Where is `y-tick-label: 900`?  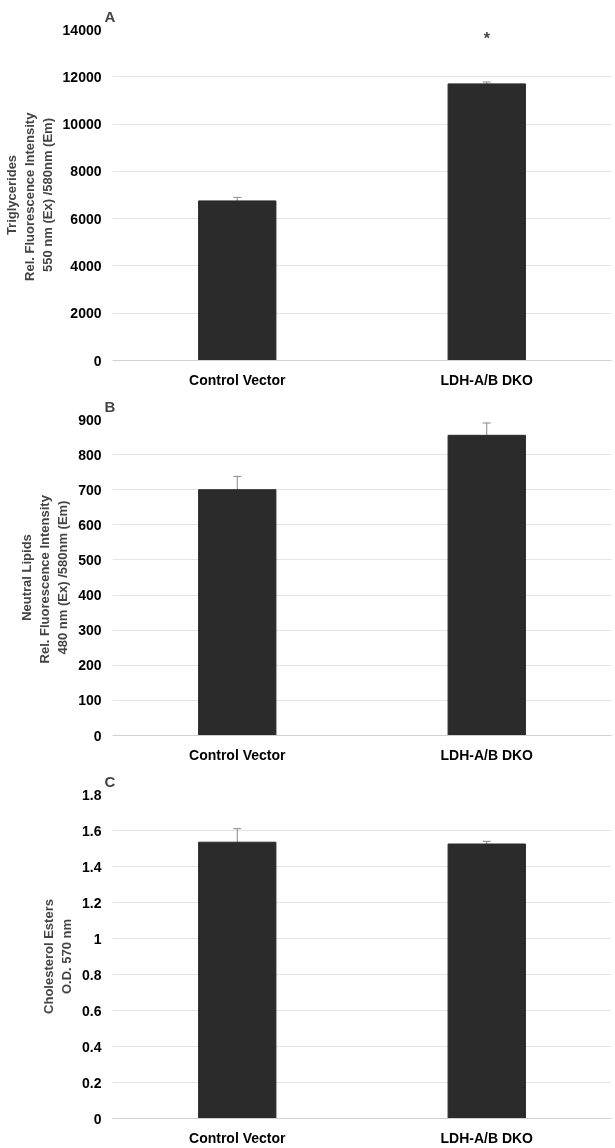 y-tick-label: 900 is located at coordinates (90, 419).